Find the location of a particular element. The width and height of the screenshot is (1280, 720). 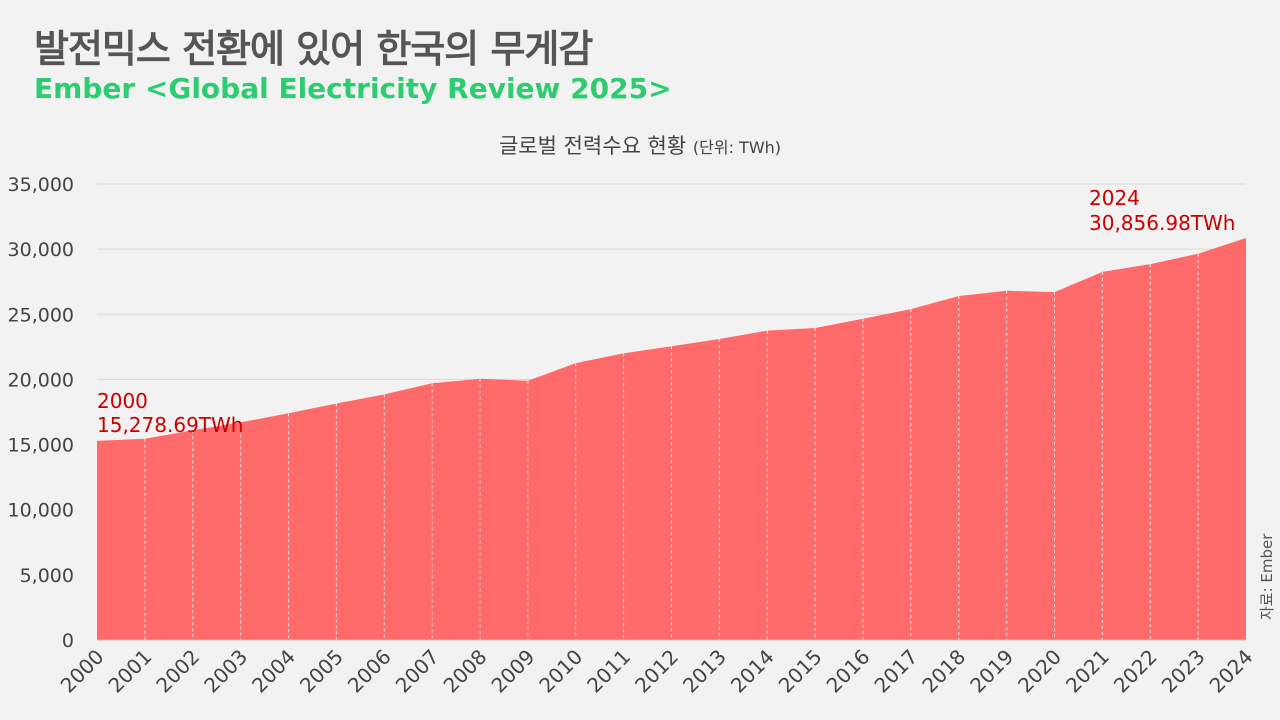

x-tick-label: 2008 is located at coordinates (465, 671).